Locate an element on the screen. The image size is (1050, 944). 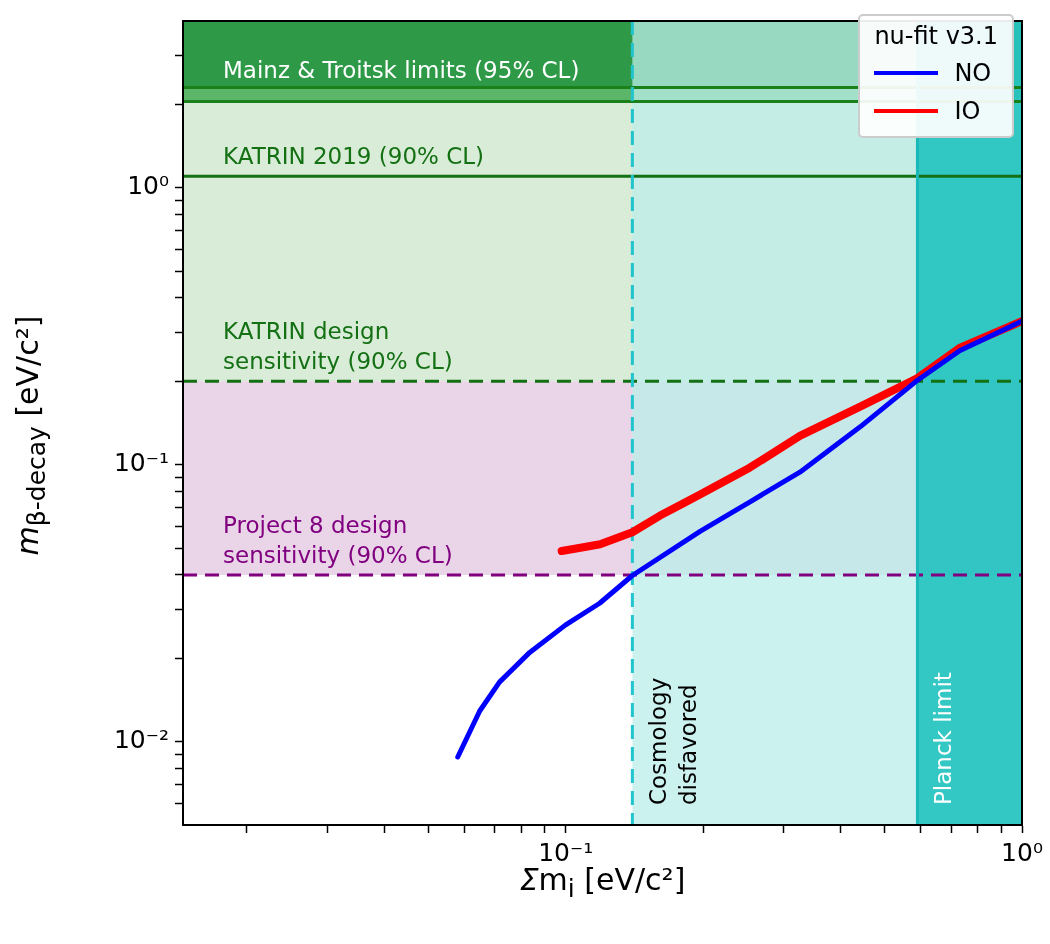
legend-title: nu-fit v3.1 is located at coordinates (936, 36).